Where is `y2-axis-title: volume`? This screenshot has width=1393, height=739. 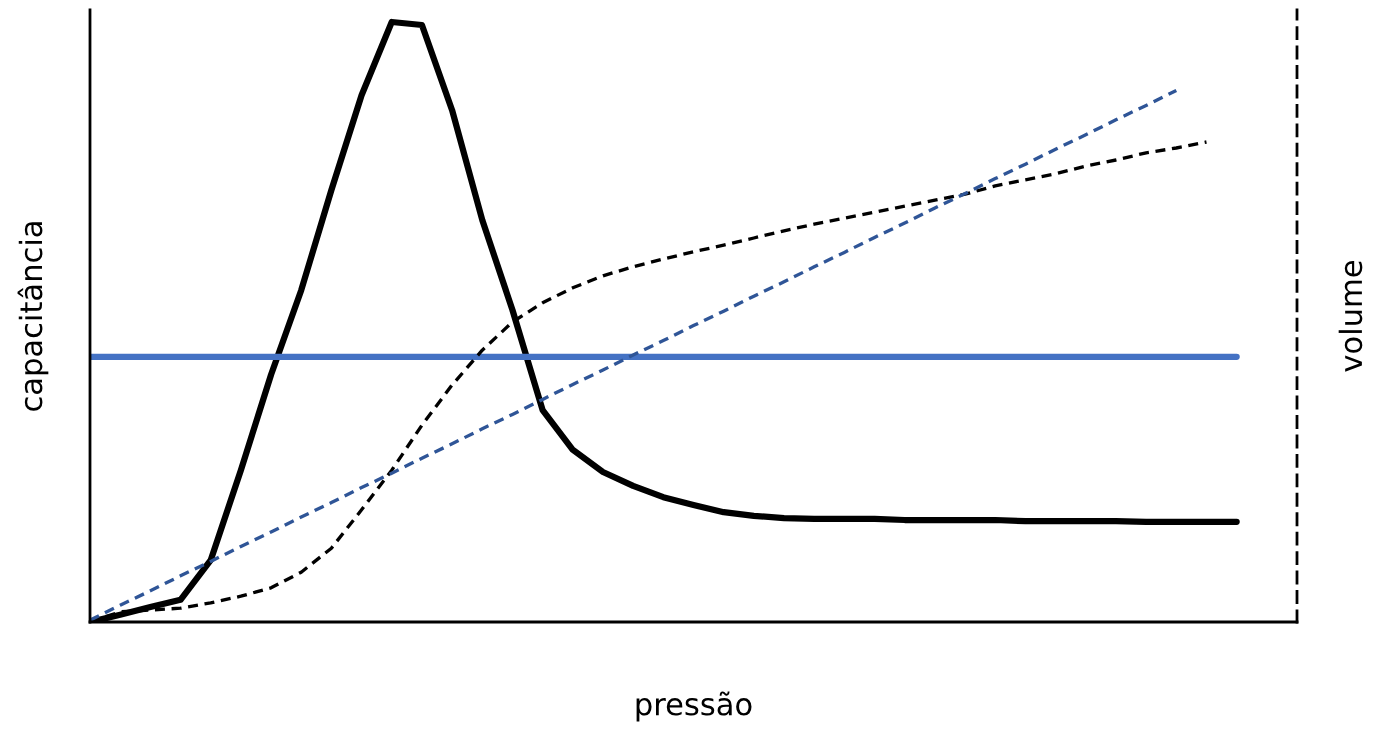
y2-axis-title: volume is located at coordinates (1350, 316).